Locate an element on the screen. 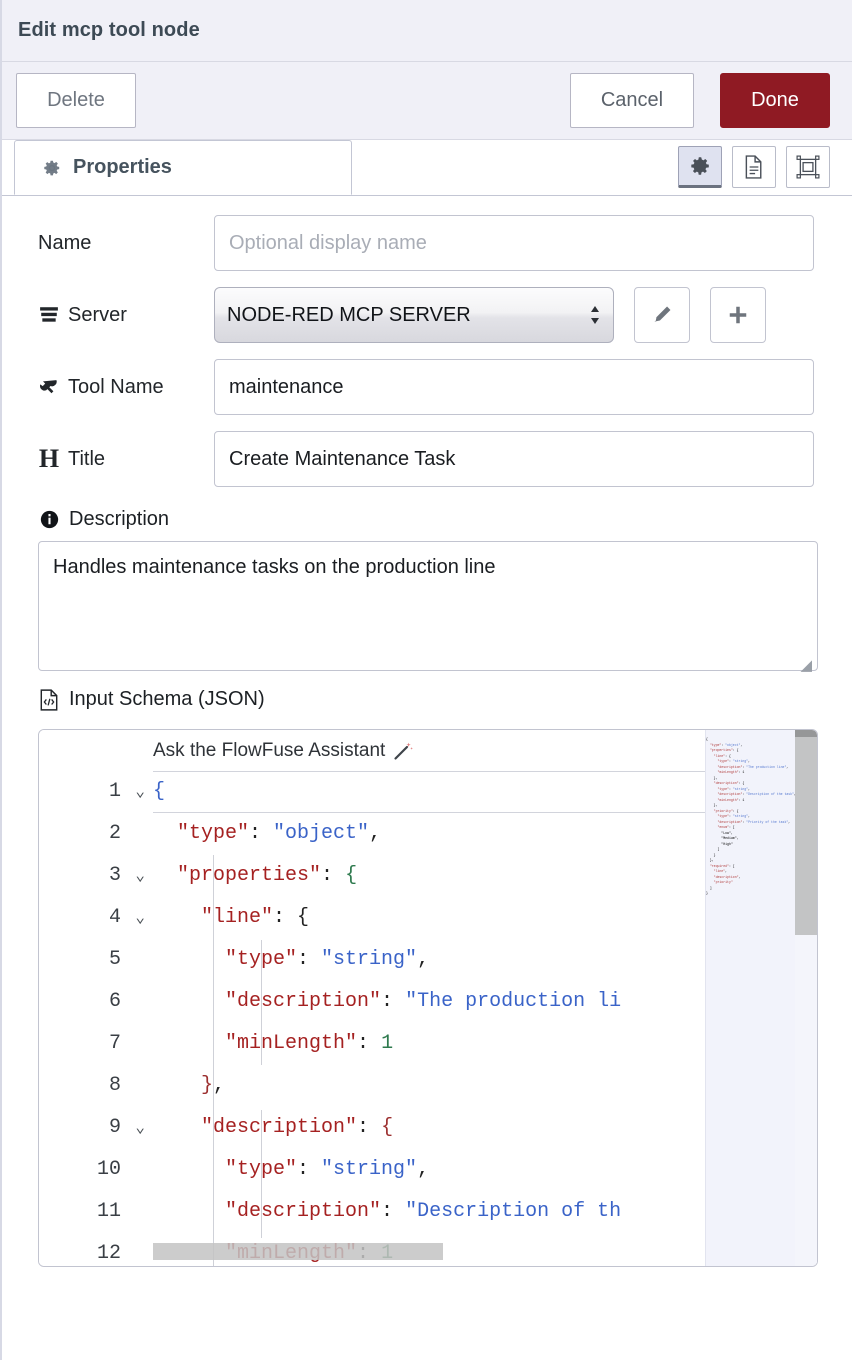  editor-line-number: 12 is located at coordinates (108, 1253).